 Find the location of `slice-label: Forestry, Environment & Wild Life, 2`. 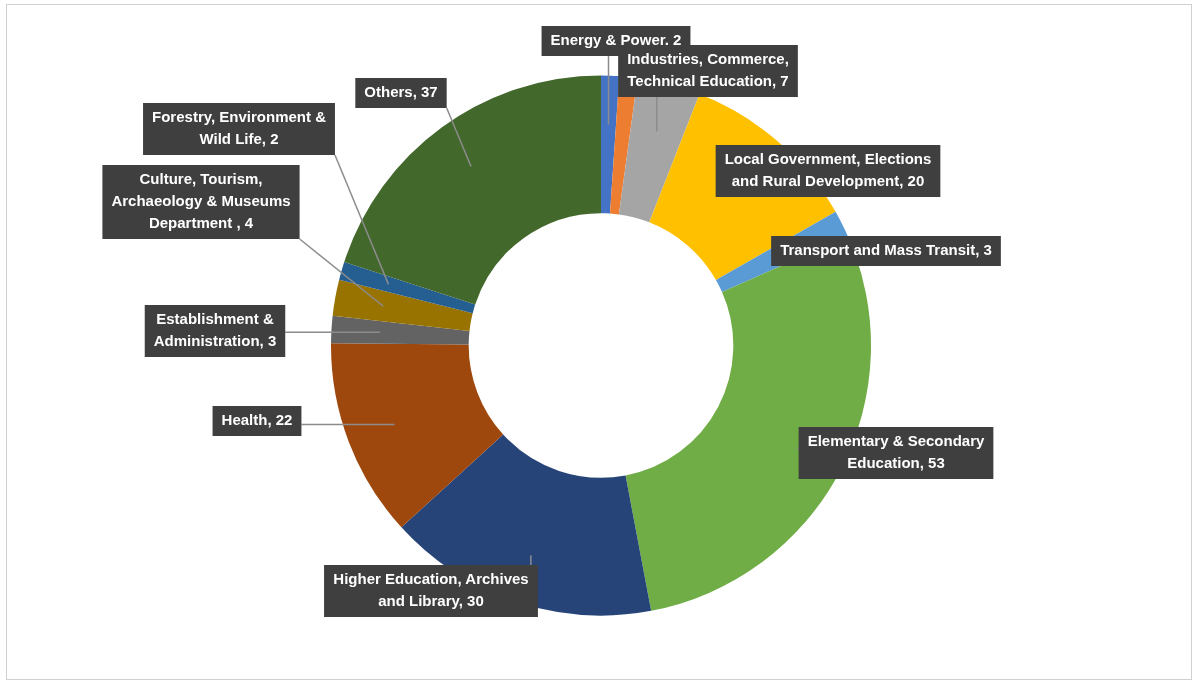

slice-label: Forestry, Environment & Wild Life, 2 is located at coordinates (239, 128).